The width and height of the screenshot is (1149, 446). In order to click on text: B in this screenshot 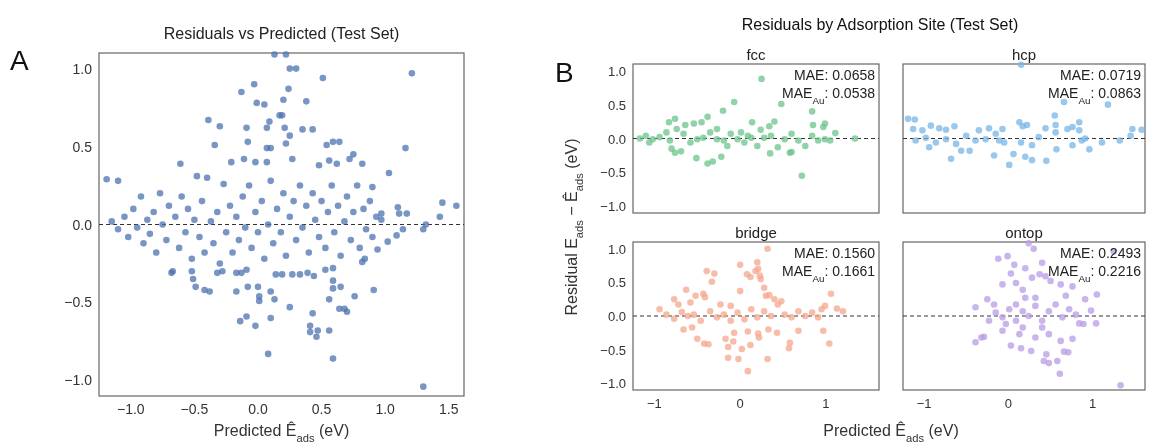, I will do `click(564, 72)`.